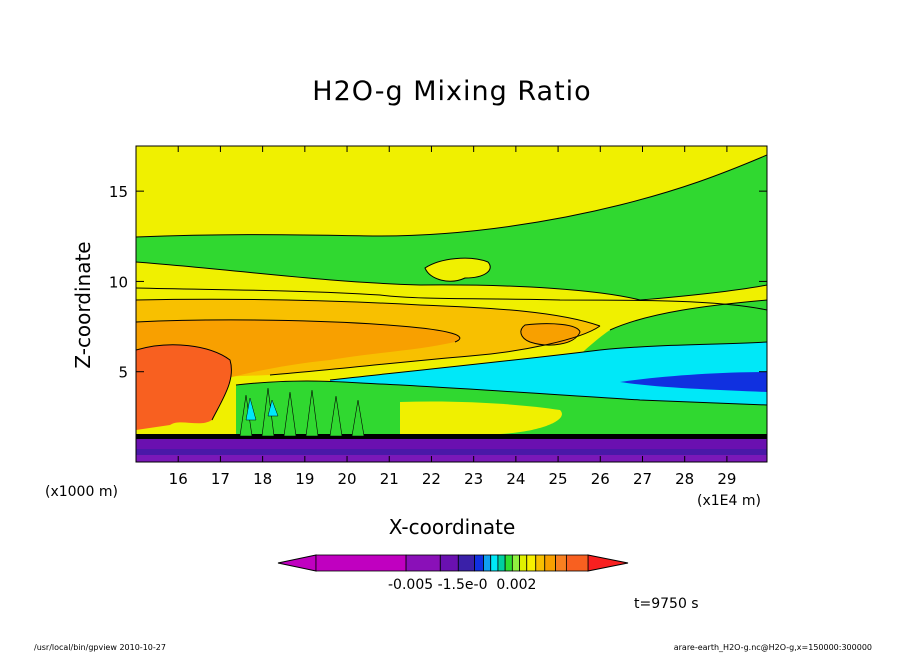 This screenshot has width=904, height=654. What do you see at coordinates (346, 479) in the screenshot?
I see `x-tick-label: 20` at bounding box center [346, 479].